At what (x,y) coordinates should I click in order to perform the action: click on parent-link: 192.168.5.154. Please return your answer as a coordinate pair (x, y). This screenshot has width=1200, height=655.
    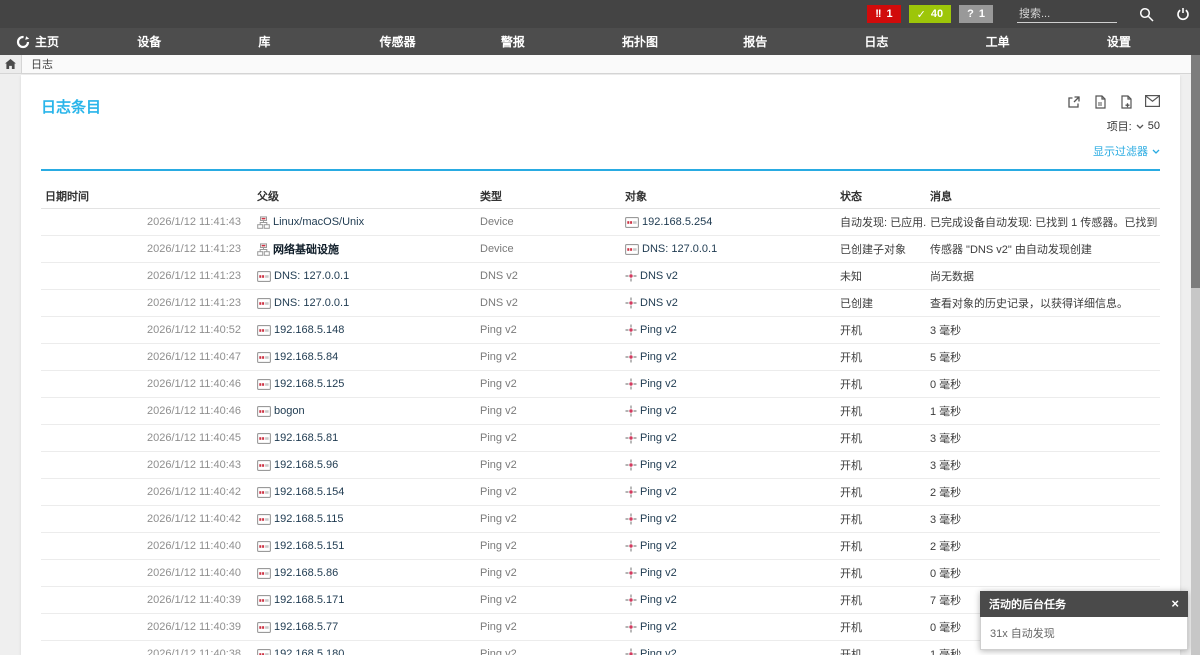
    Looking at the image, I should click on (309, 492).